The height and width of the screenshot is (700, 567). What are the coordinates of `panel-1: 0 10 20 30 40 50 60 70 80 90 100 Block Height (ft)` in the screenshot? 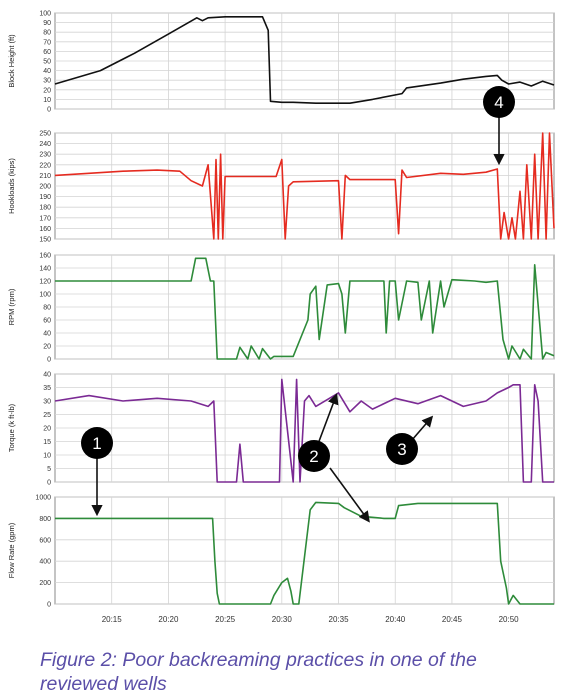 It's located at (281, 62).